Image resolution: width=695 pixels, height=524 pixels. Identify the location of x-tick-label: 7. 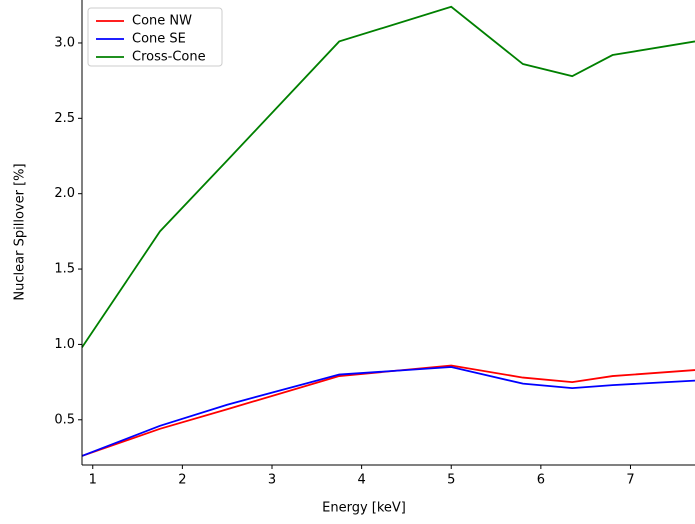
(630, 480).